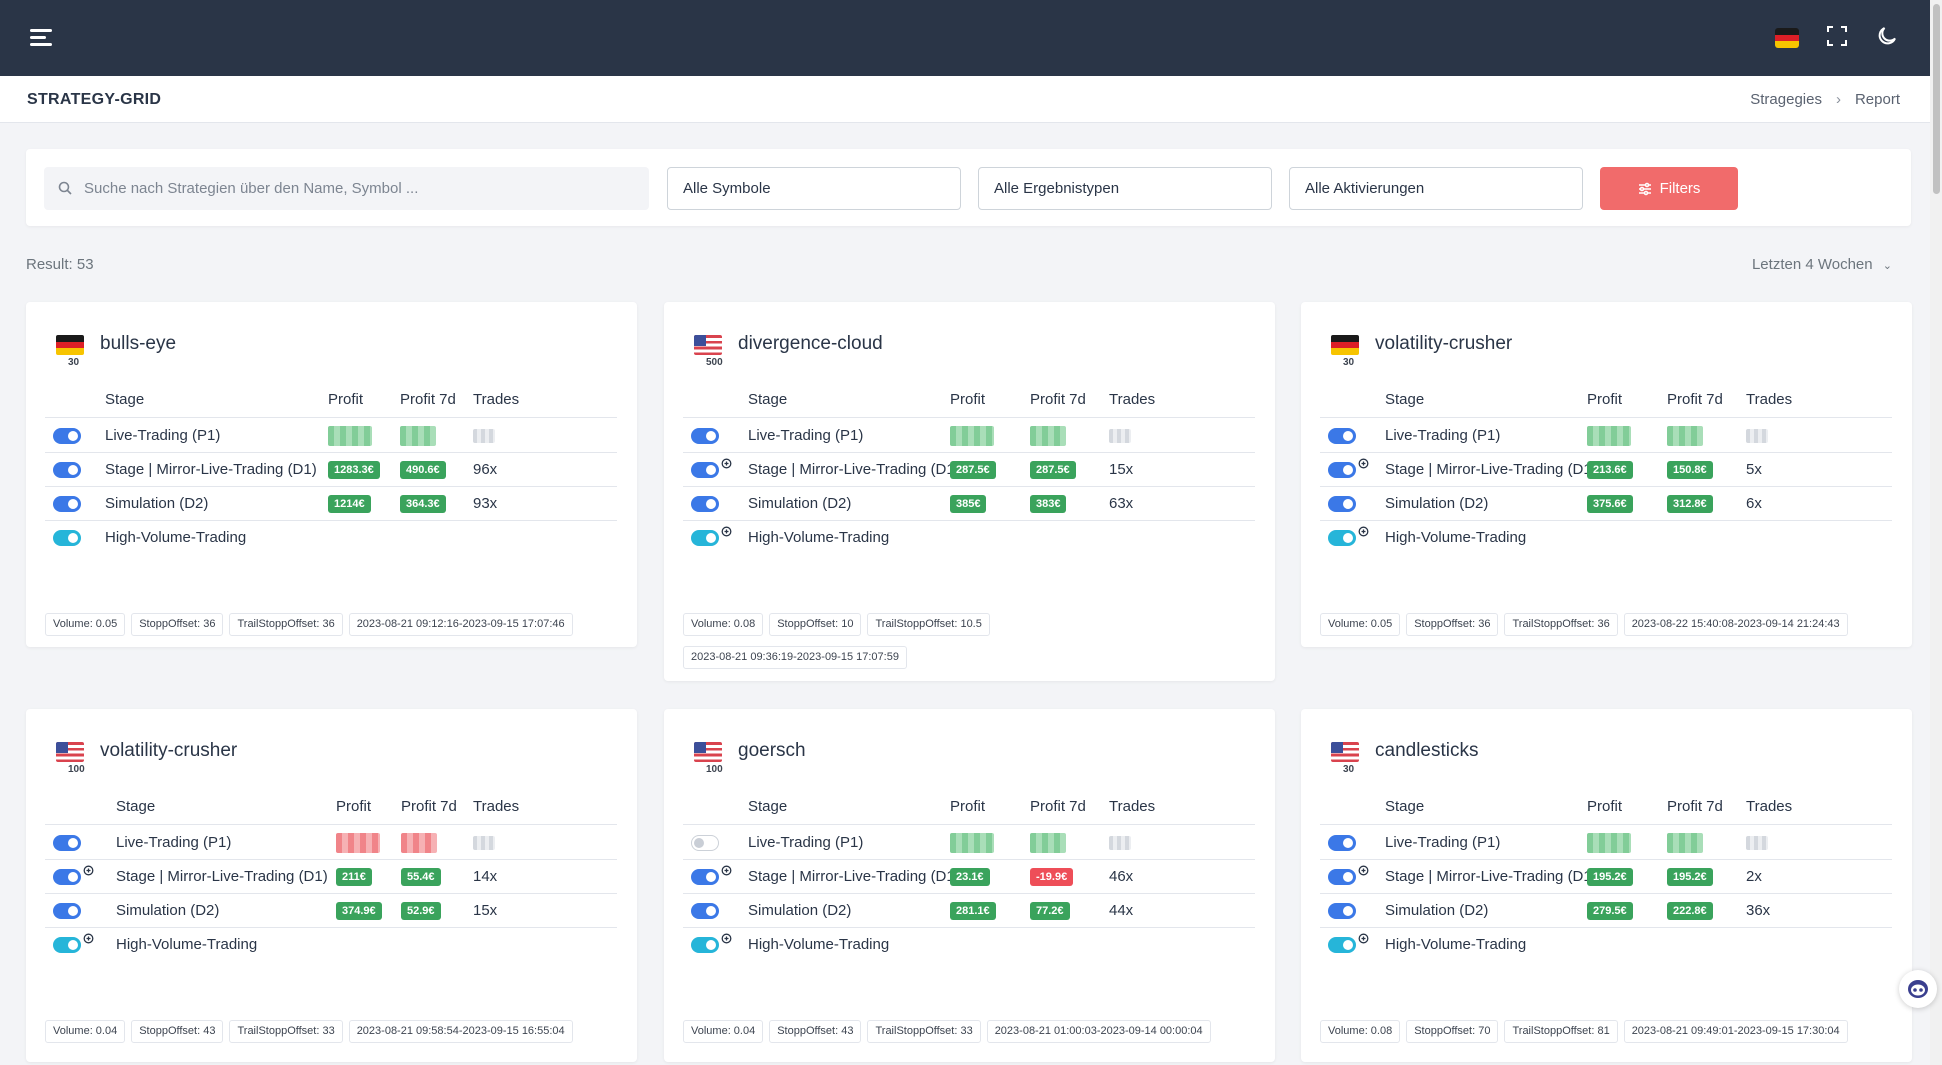  What do you see at coordinates (1918, 989) in the screenshot?
I see `chat-assistant-button` at bounding box center [1918, 989].